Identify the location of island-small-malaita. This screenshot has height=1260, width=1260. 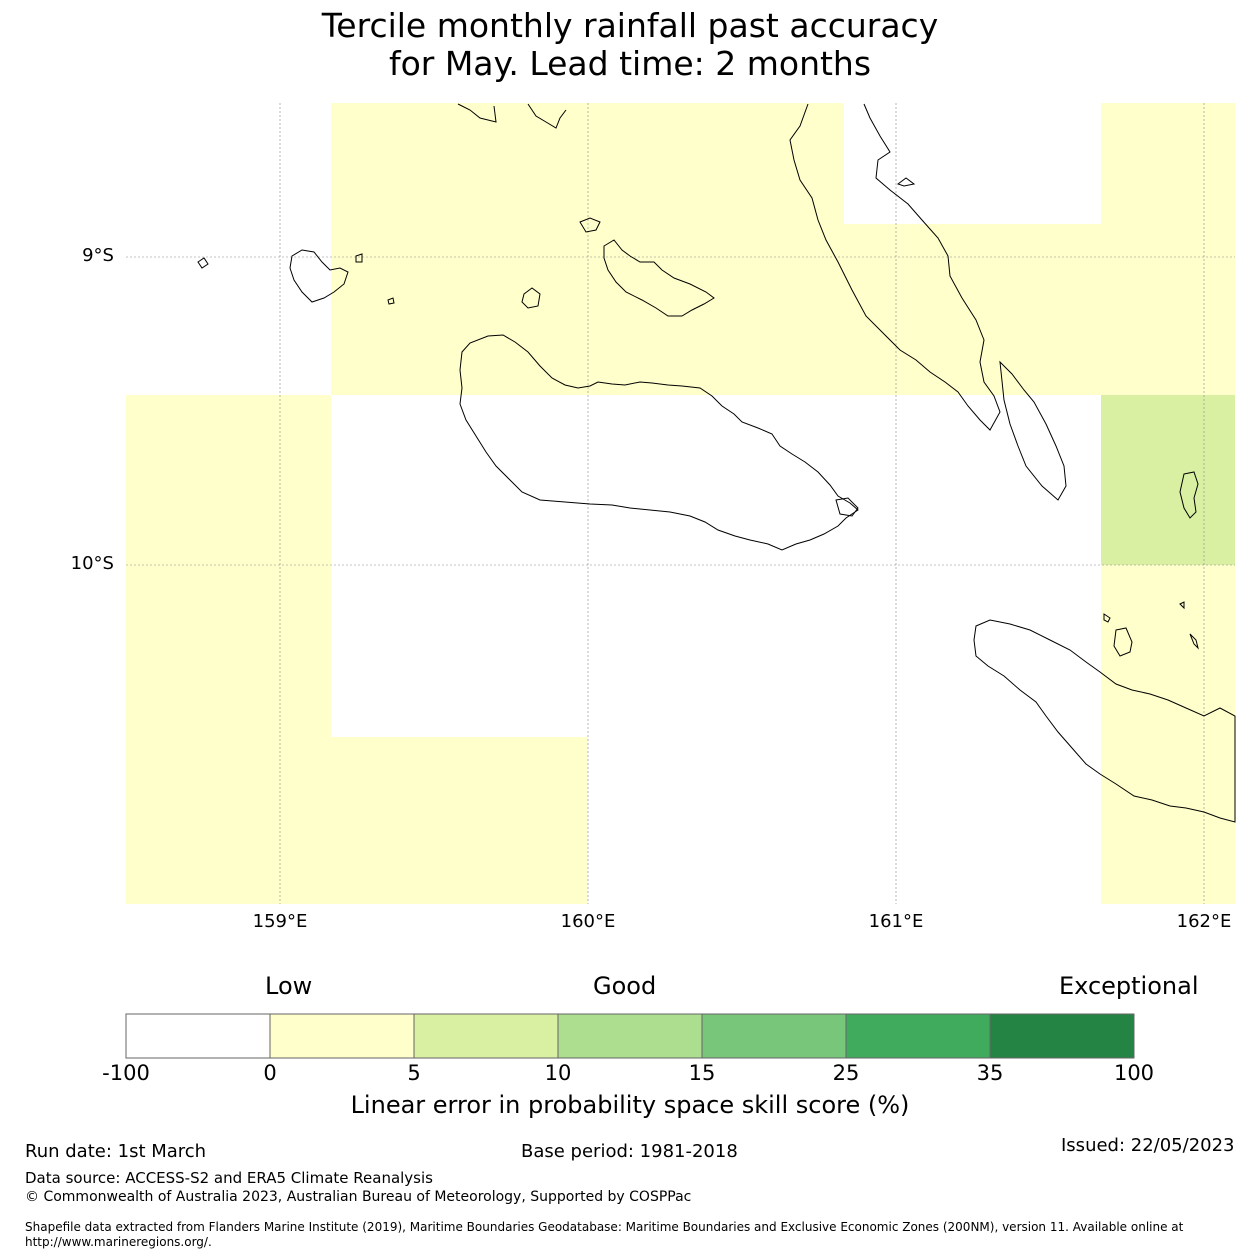
(1033, 430).